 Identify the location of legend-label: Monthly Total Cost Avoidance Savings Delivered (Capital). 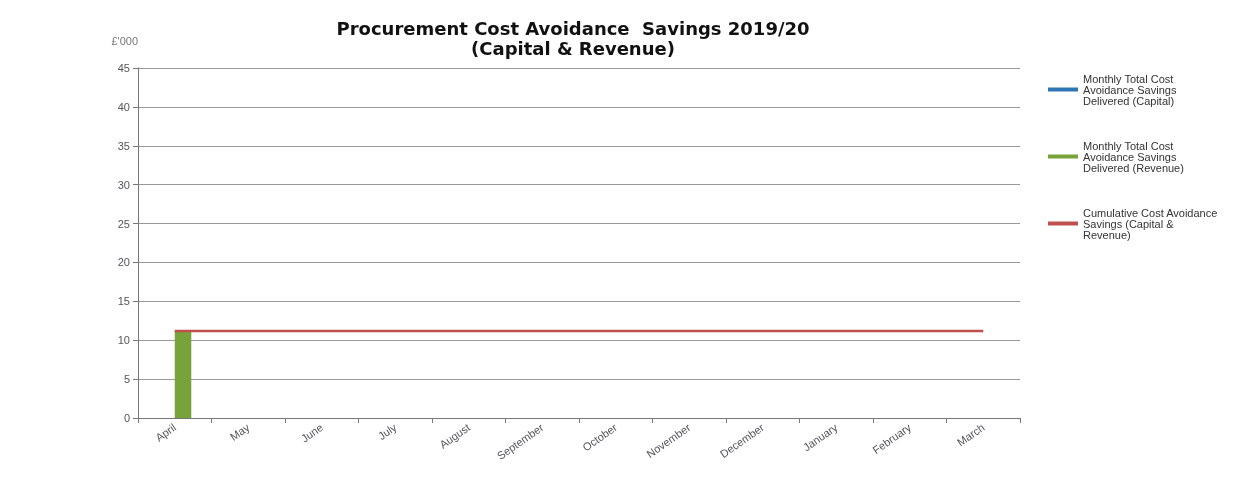
(1131, 89).